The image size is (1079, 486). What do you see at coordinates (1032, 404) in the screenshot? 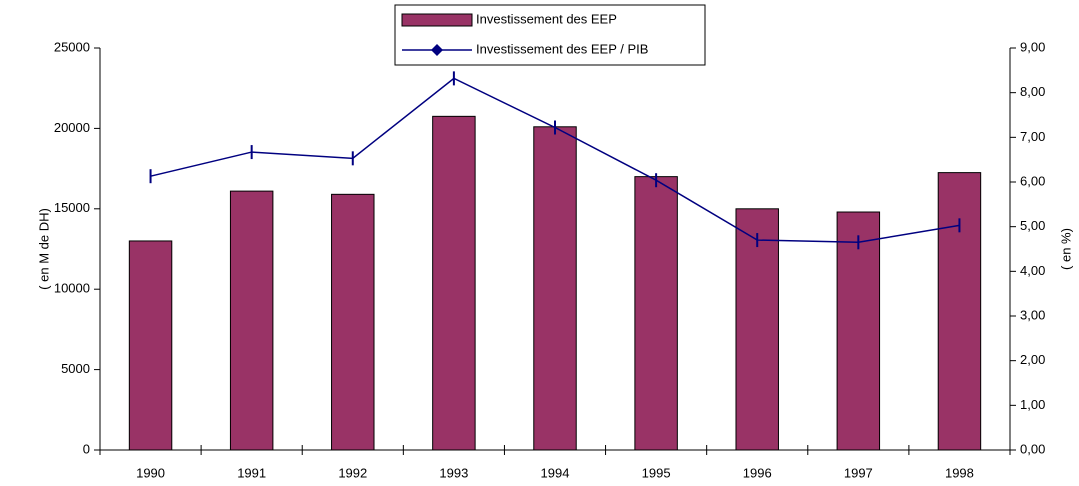
I see `y2-tick-label: 1,00` at bounding box center [1032, 404].